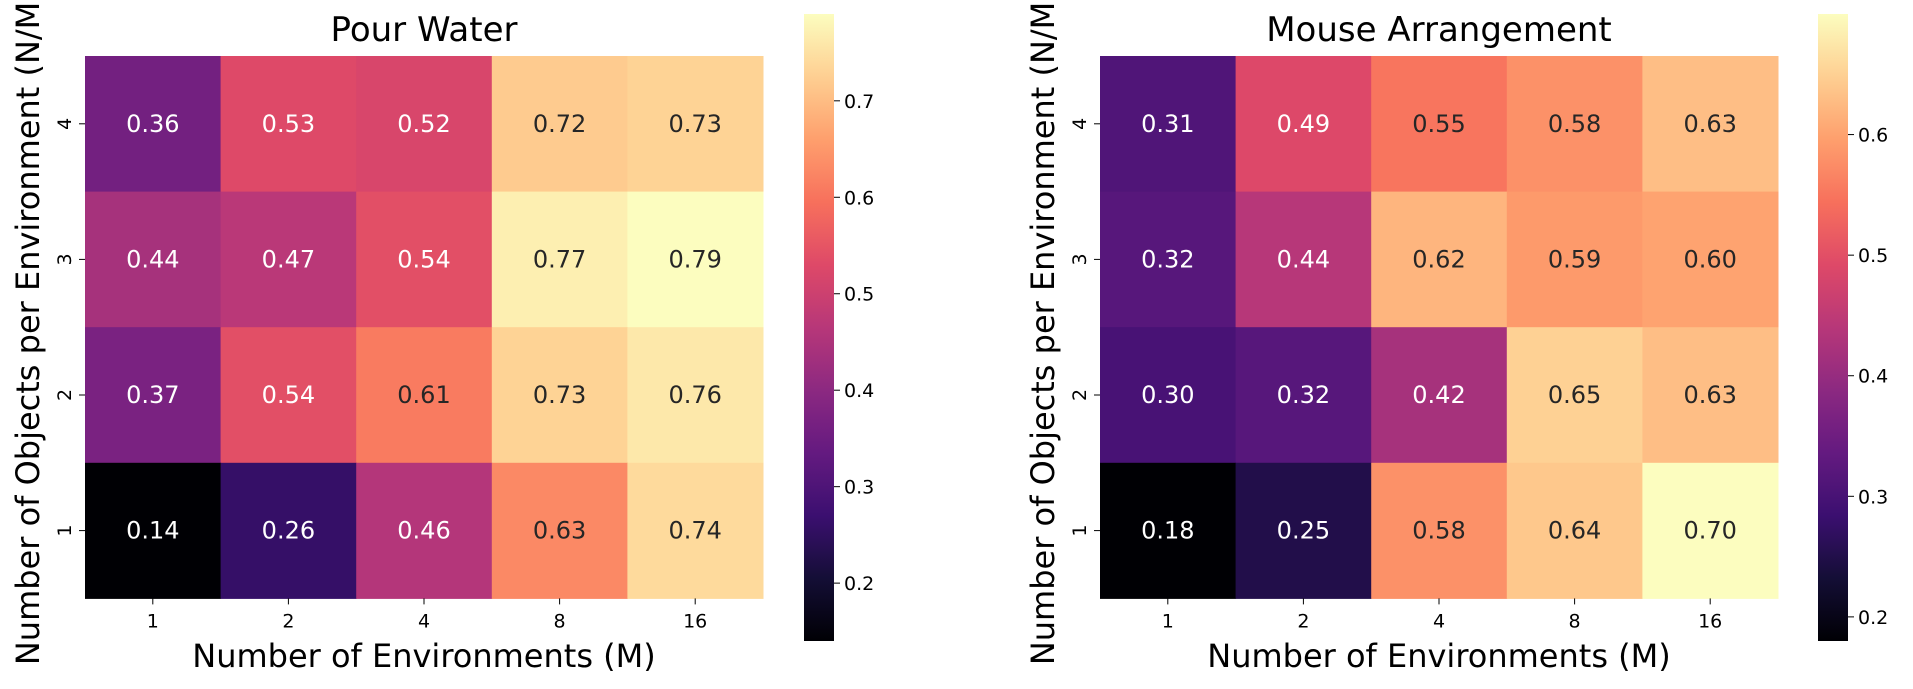 This screenshot has width=1913, height=689. I want to click on cell-value-label: 0.14, so click(152, 531).